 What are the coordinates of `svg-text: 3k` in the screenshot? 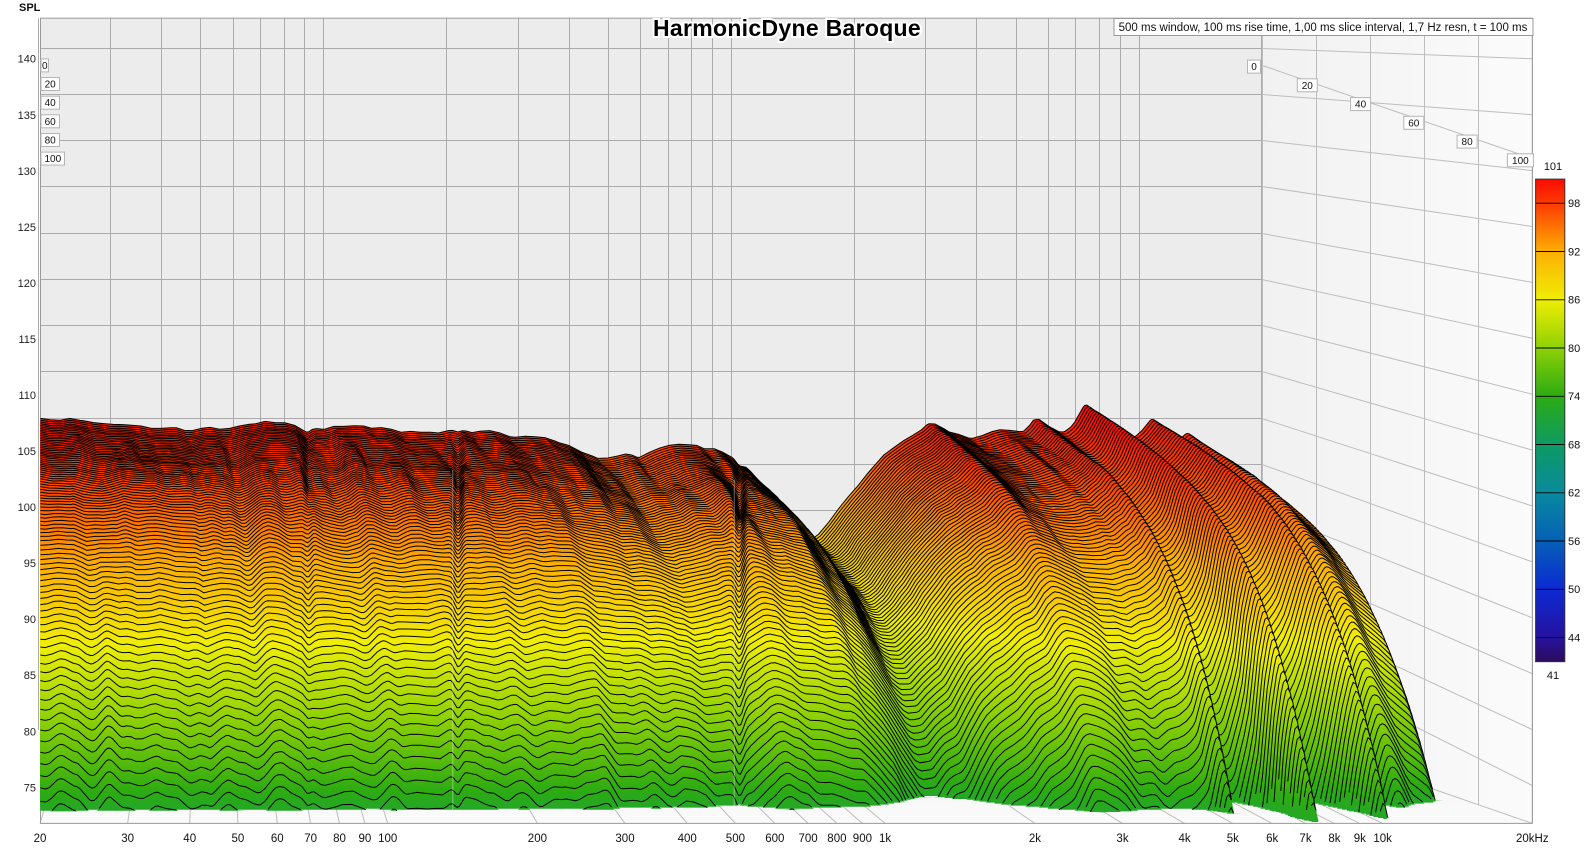 It's located at (1122, 839).